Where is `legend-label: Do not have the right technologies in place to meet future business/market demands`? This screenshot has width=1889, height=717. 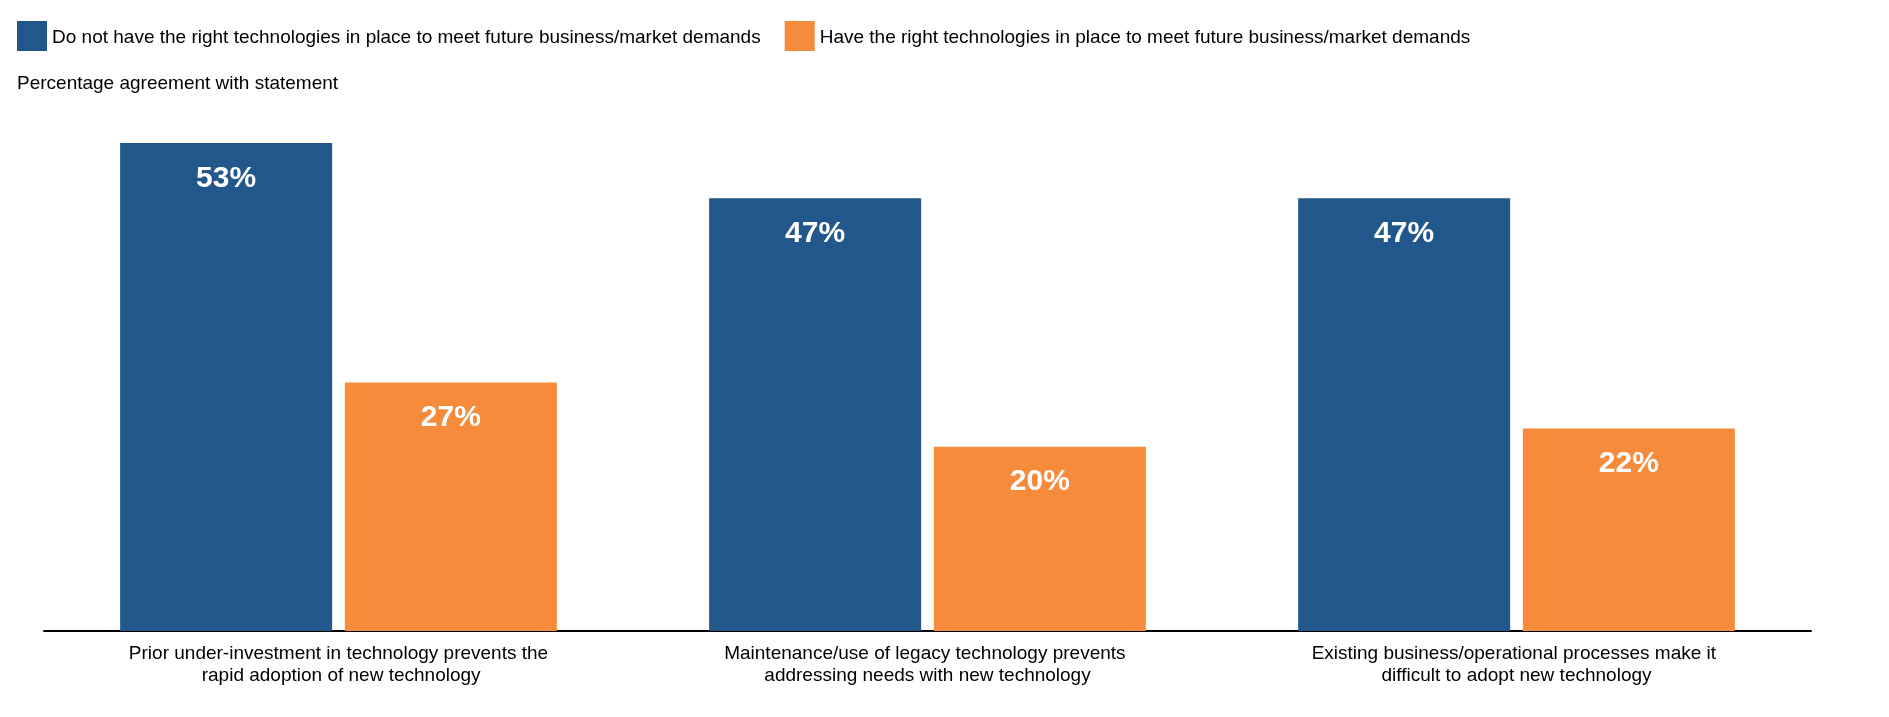
legend-label: Do not have the right technologies in place to meet future business/market demands is located at coordinates (406, 36).